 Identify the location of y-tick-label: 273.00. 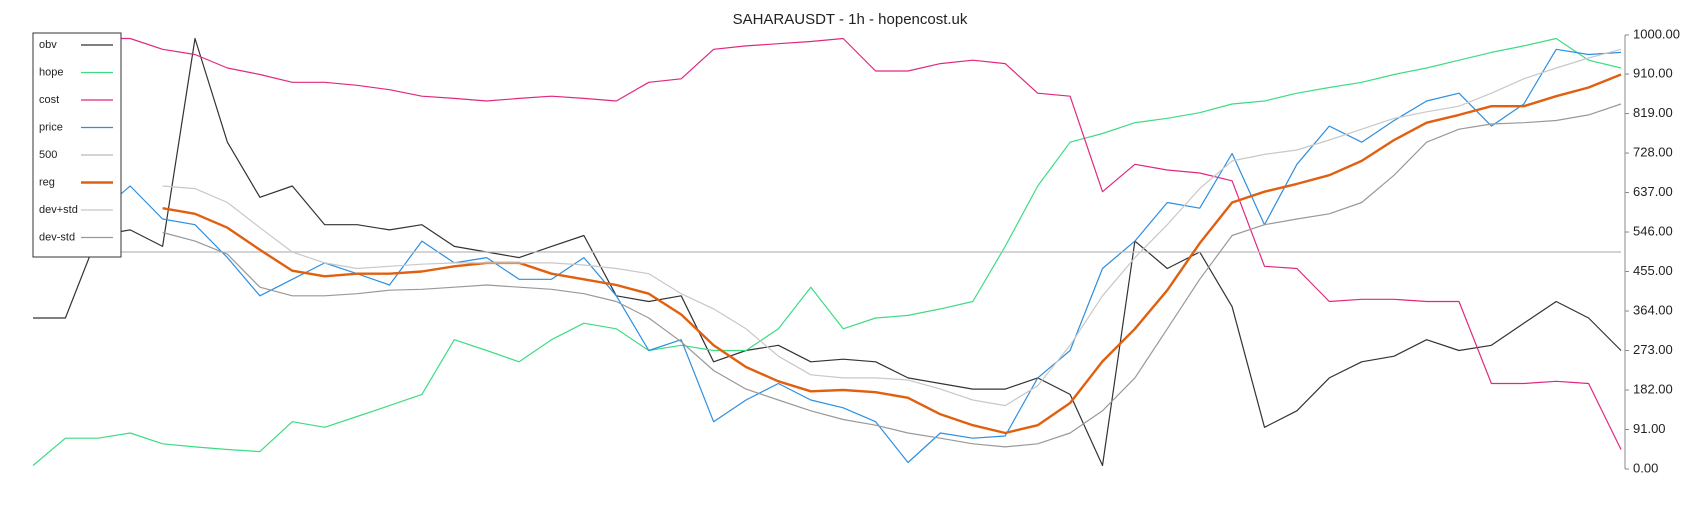
(1653, 349).